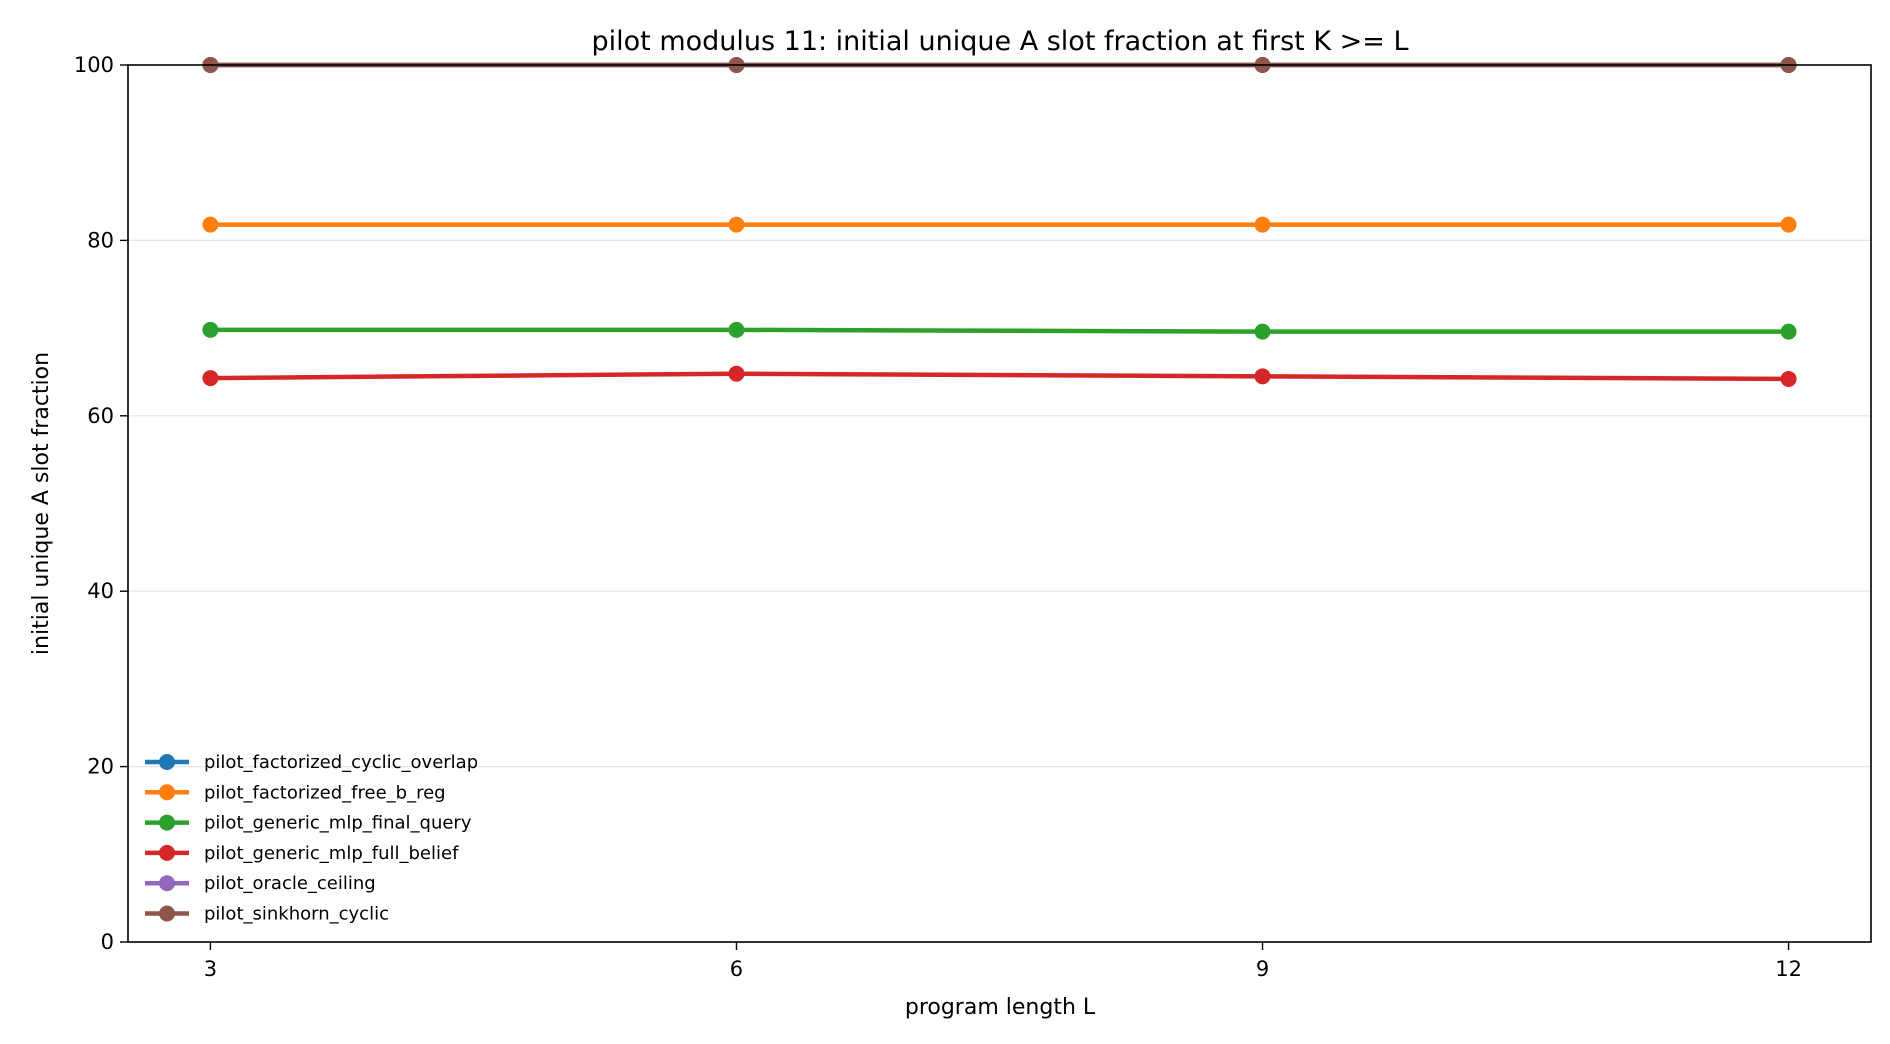 Image resolution: width=1890 pixels, height=1044 pixels. Describe the element at coordinates (100, 240) in the screenshot. I see `y-tick-label: 80` at that location.